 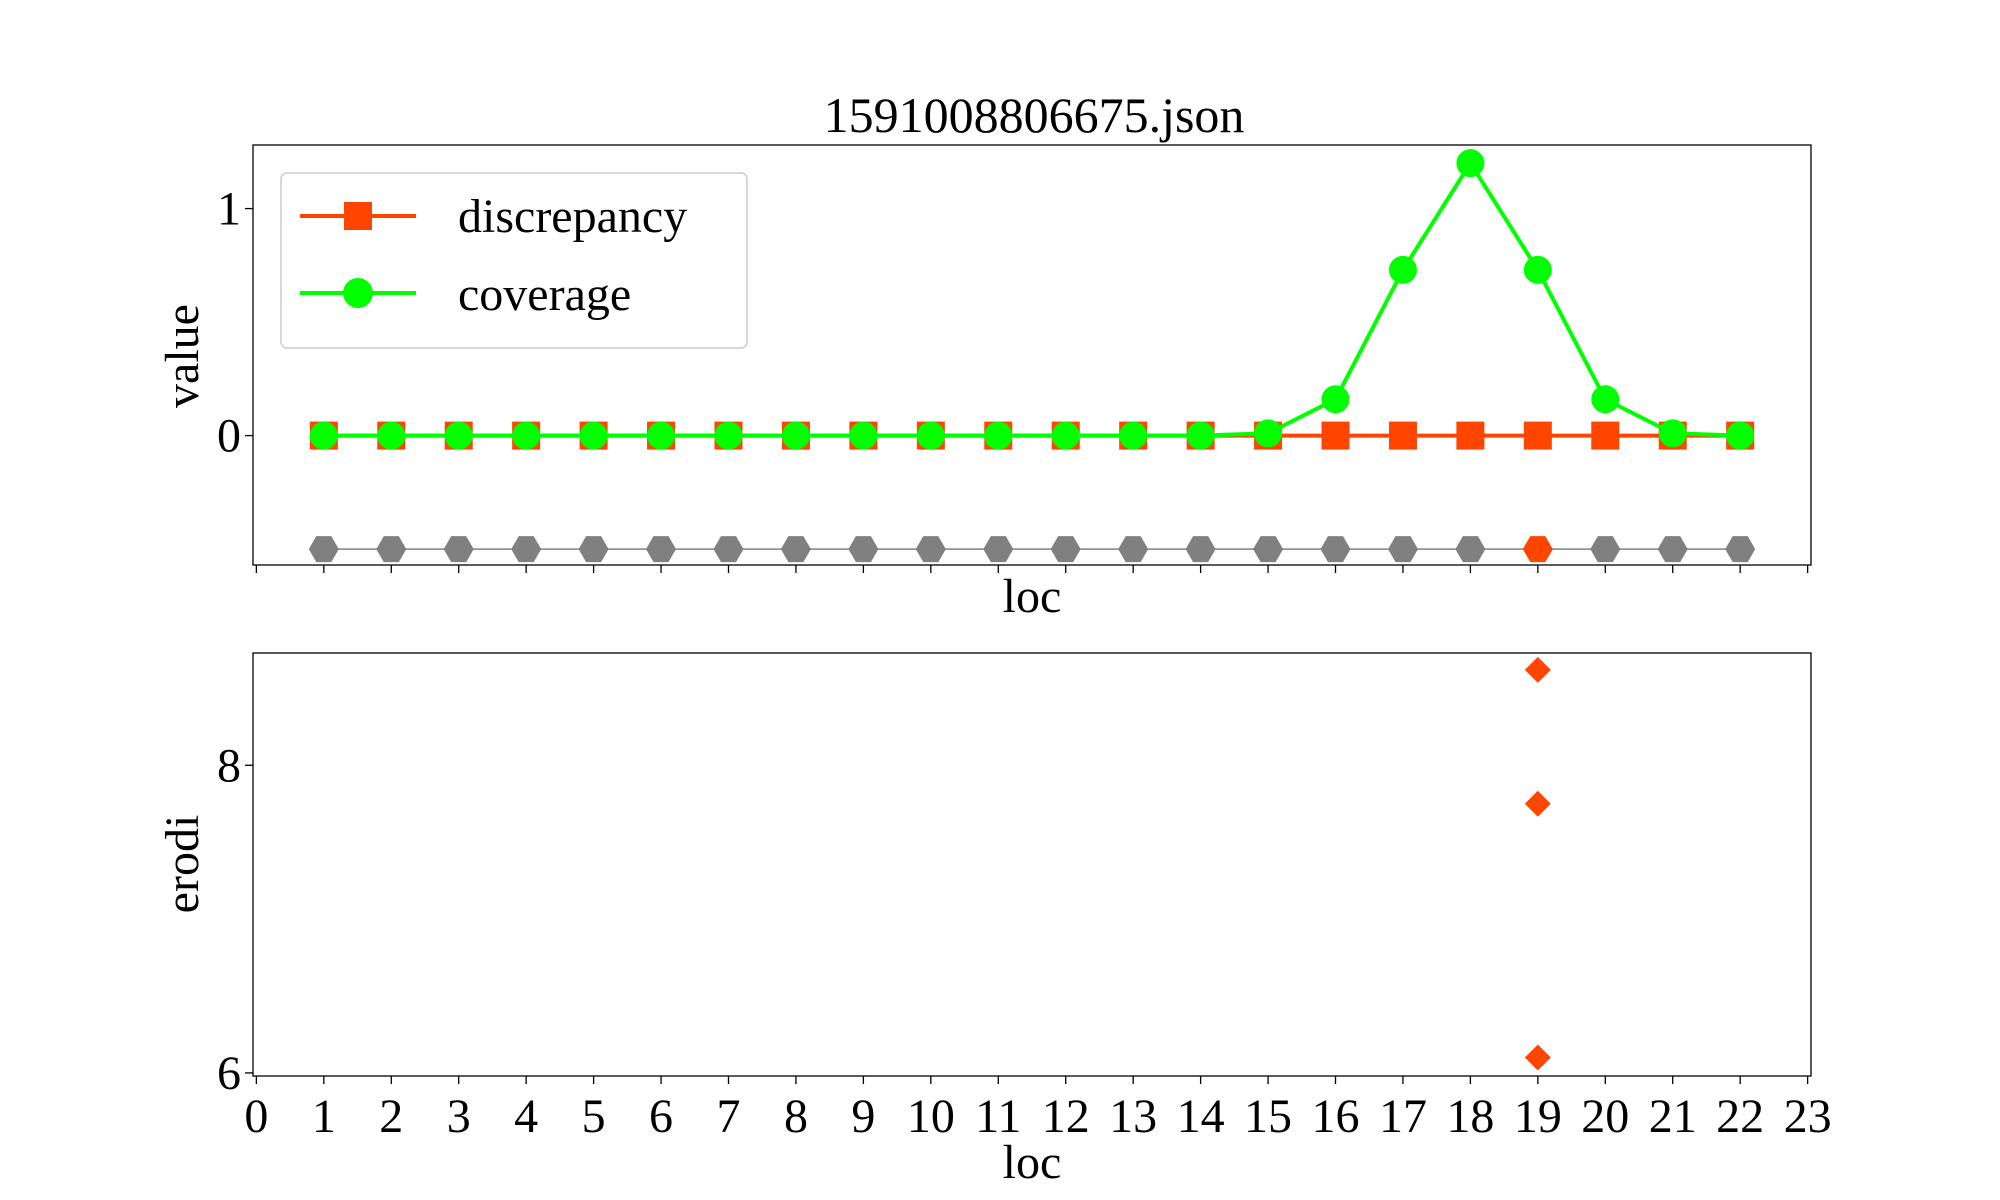 What do you see at coordinates (256, 1116) in the screenshot?
I see `bottom-x-tick-label: 0` at bounding box center [256, 1116].